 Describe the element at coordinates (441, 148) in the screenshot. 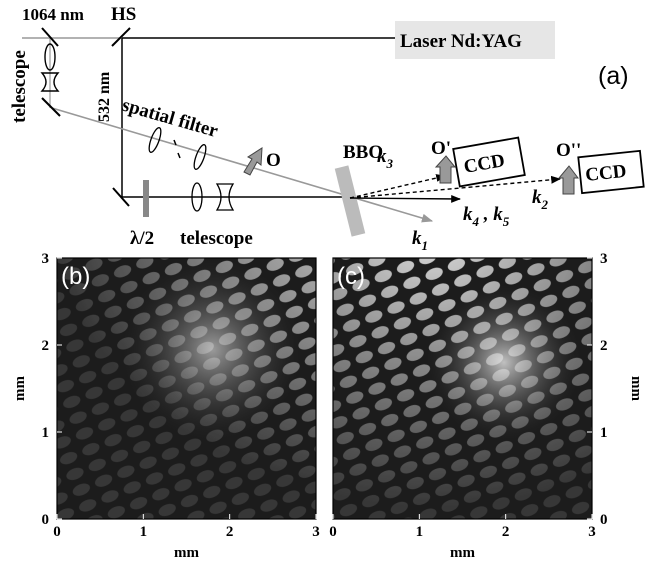

I see `object-label: O'` at that location.